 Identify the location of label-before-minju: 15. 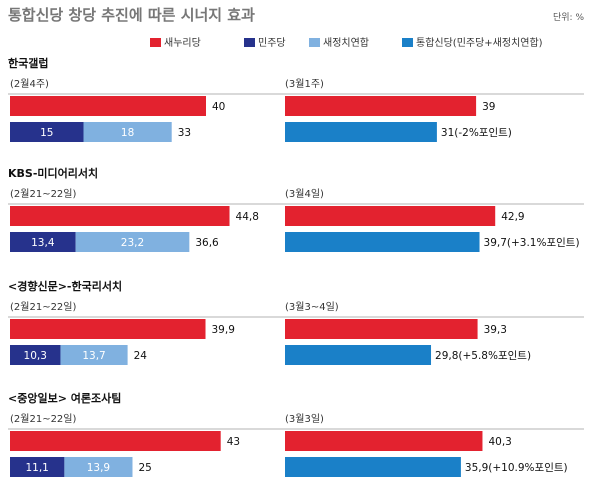
(46, 133).